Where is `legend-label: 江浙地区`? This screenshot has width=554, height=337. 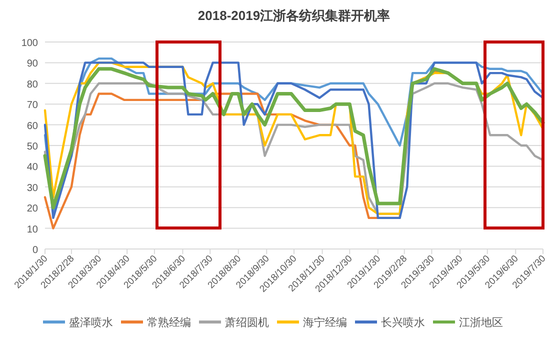 legend-label: 江浙地区 is located at coordinates (481, 322).